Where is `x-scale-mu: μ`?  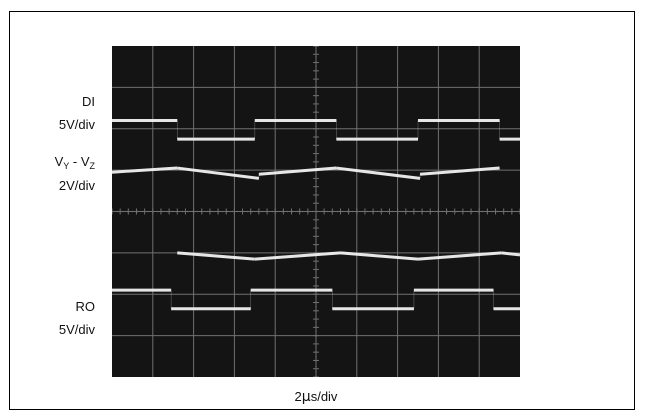
x-scale-mu: μ is located at coordinates (306, 397).